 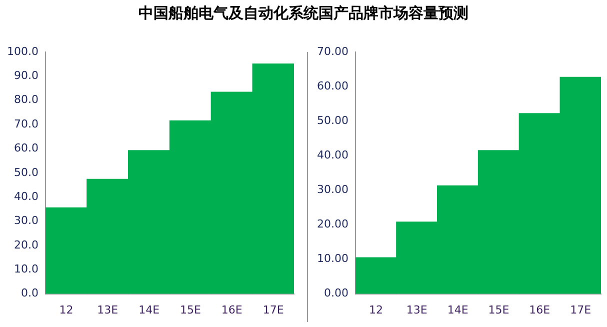 I want to click on y-tick-label: 90.0, so click(x=26, y=75).